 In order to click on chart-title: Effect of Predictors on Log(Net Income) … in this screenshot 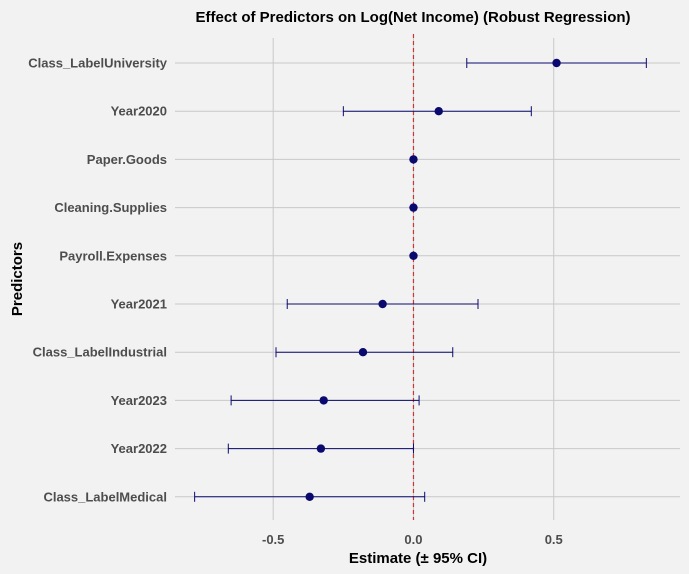, I will do `click(412, 17)`.